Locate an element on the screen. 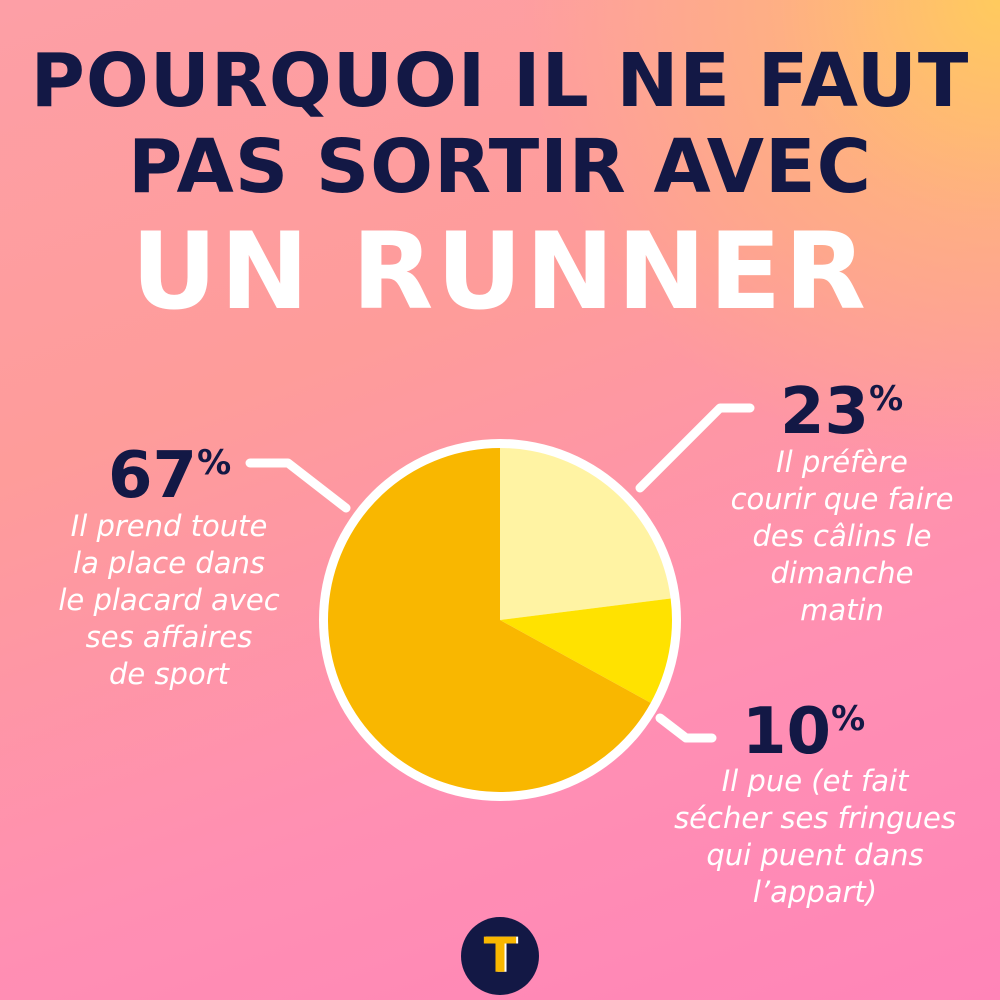 This screenshot has width=1000, height=1000. percent-label-67: 67% is located at coordinates (169, 476).